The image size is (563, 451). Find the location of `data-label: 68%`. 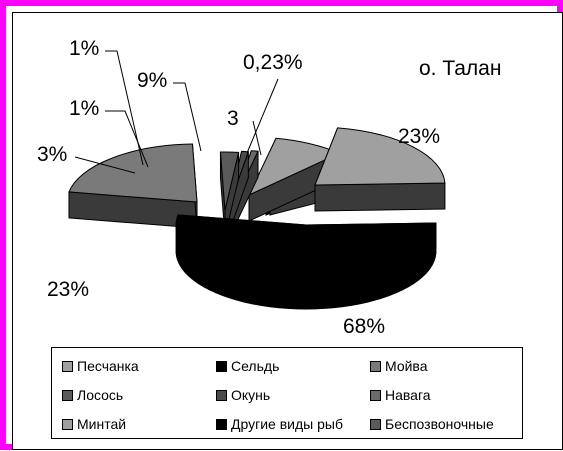

data-label: 68% is located at coordinates (364, 326).